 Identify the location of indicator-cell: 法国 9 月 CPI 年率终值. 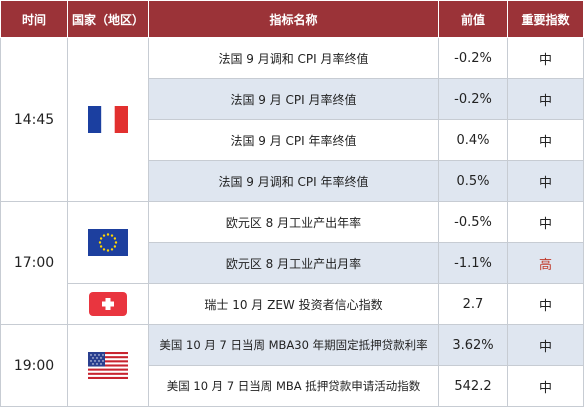
(293, 140).